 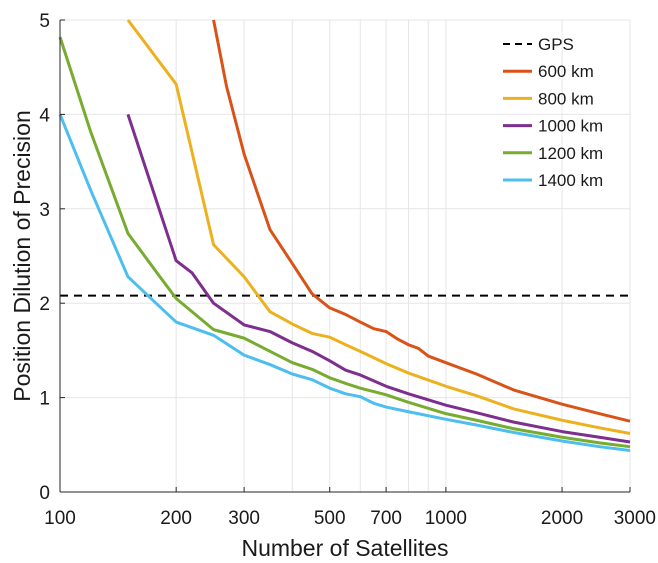 I want to click on x-axis-title: Number of Satellites, so click(x=344, y=548).